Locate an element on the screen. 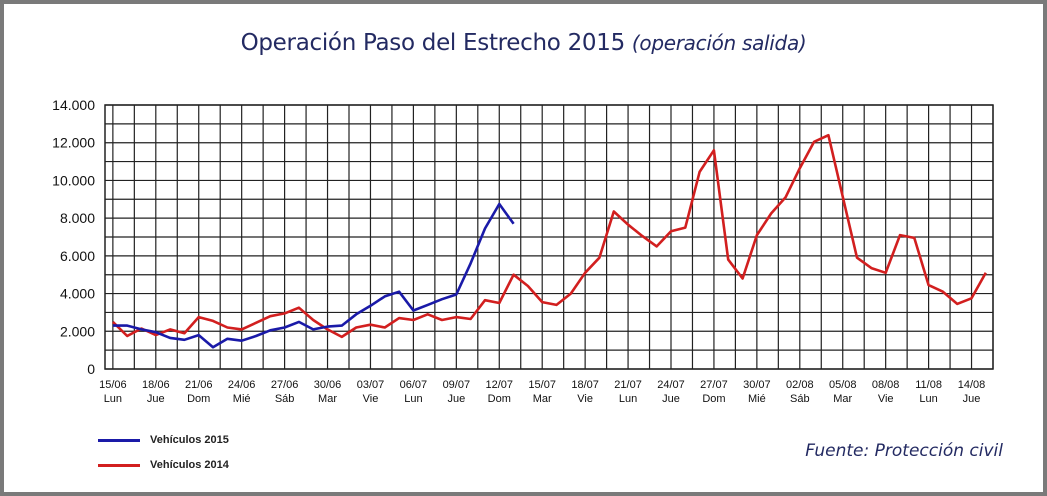 This screenshot has width=1047, height=496. y-tick-label: 12.000 is located at coordinates (73, 143).